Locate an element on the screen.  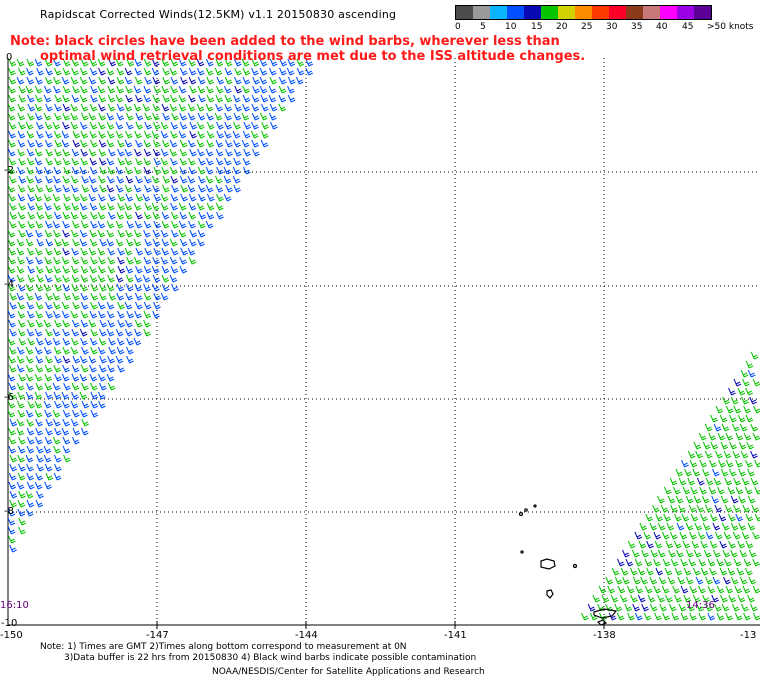
colorbar-swatches is located at coordinates (583, 12).